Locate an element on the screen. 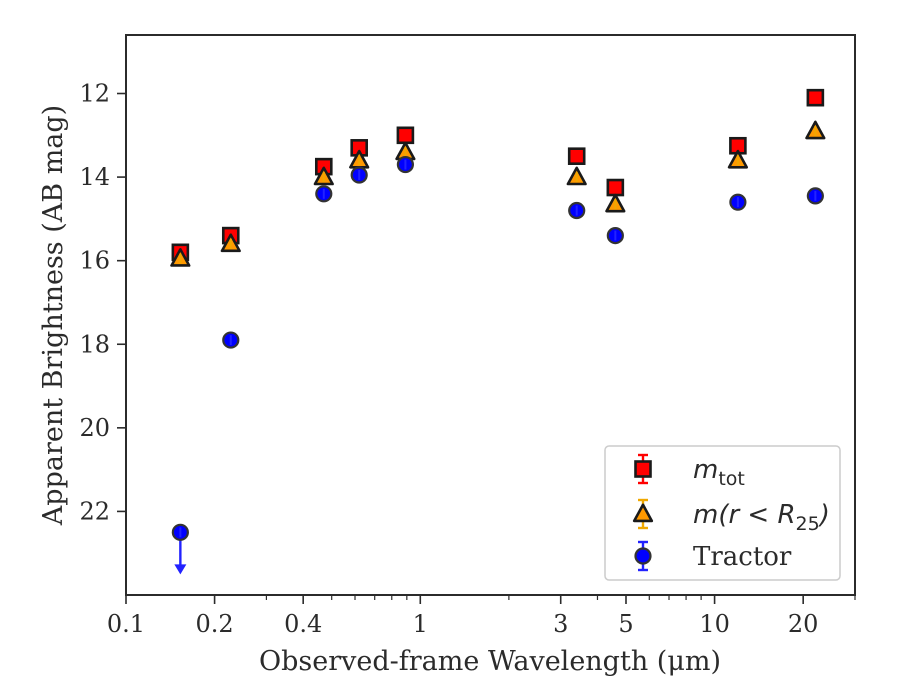  y-tick-label: 14 is located at coordinates (94, 177).